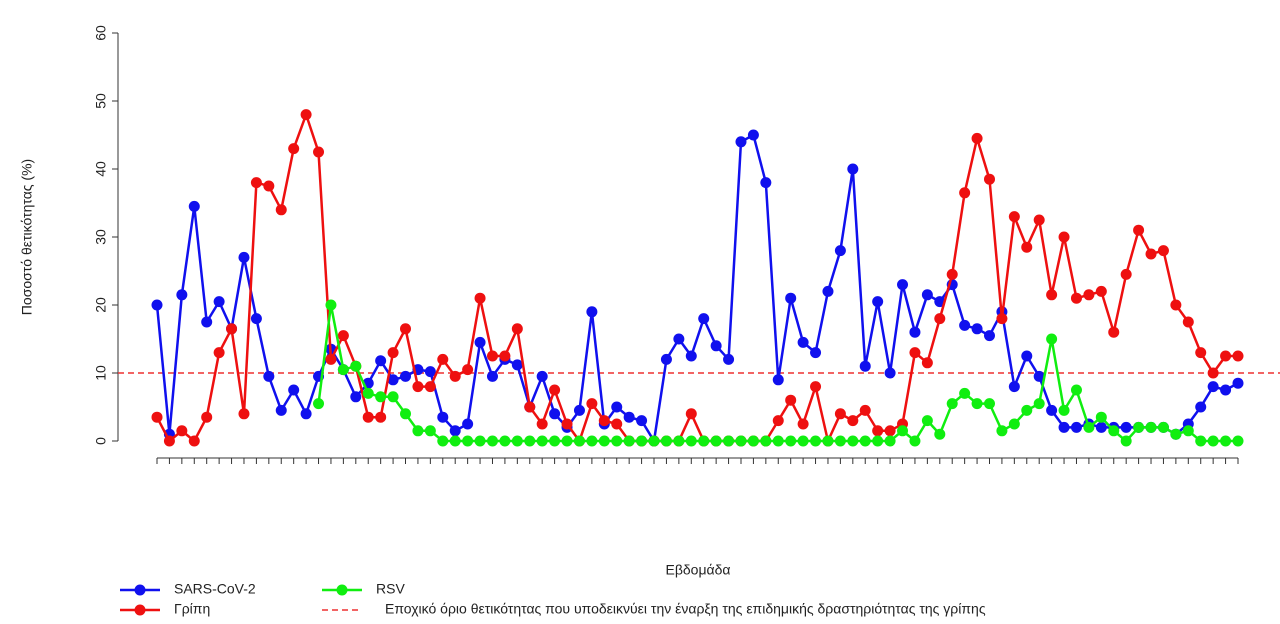 This screenshot has width=1280, height=624. I want to click on y-axis-label: Ποσοστό θετικότητας (%), so click(27, 237).